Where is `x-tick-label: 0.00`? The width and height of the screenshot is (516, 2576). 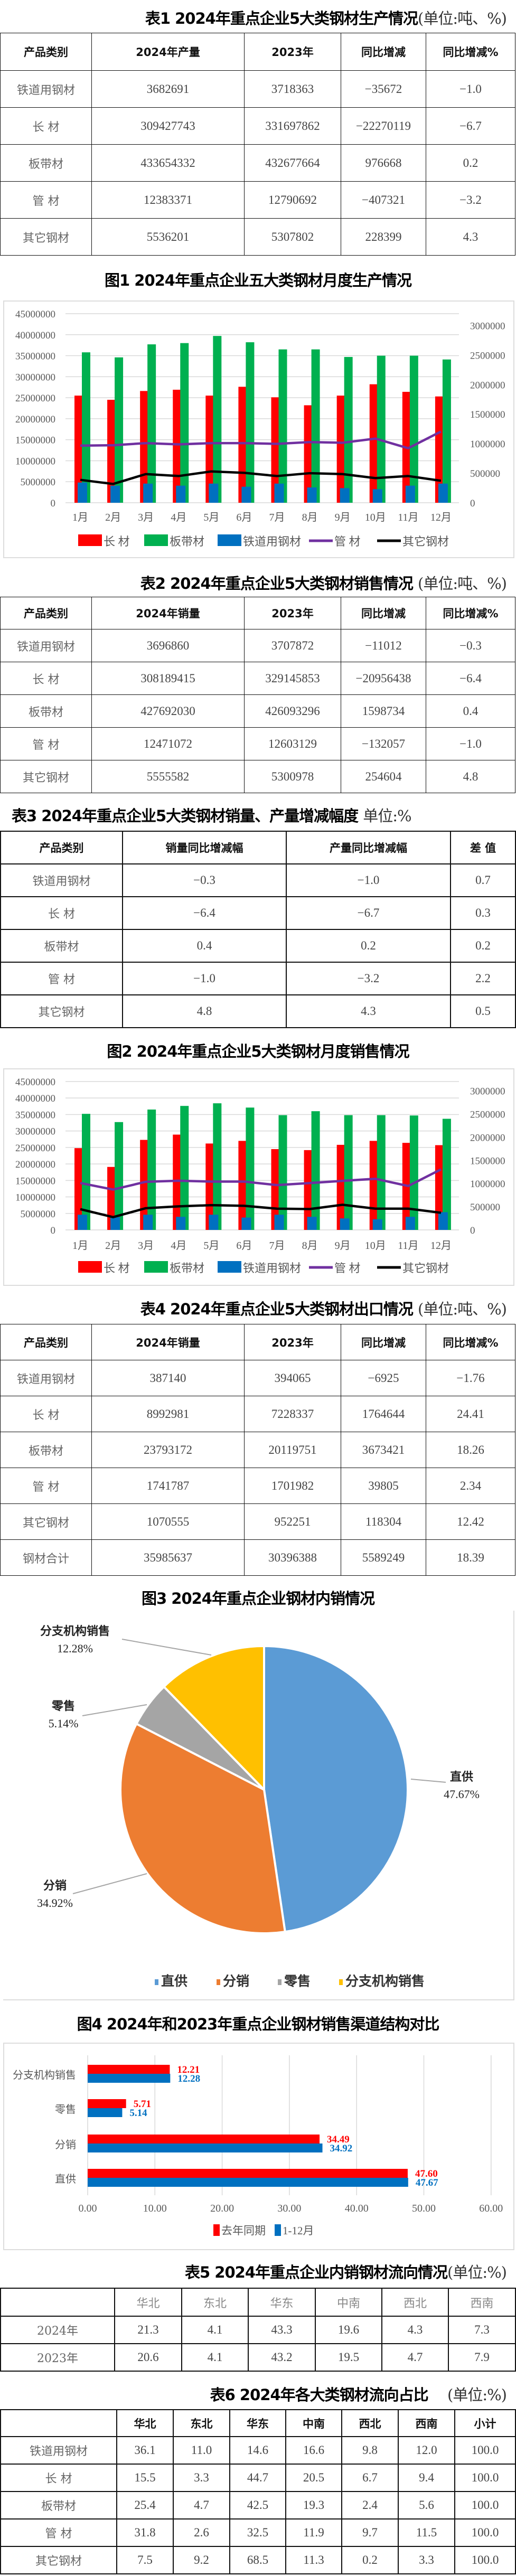 x-tick-label: 0.00 is located at coordinates (88, 2208).